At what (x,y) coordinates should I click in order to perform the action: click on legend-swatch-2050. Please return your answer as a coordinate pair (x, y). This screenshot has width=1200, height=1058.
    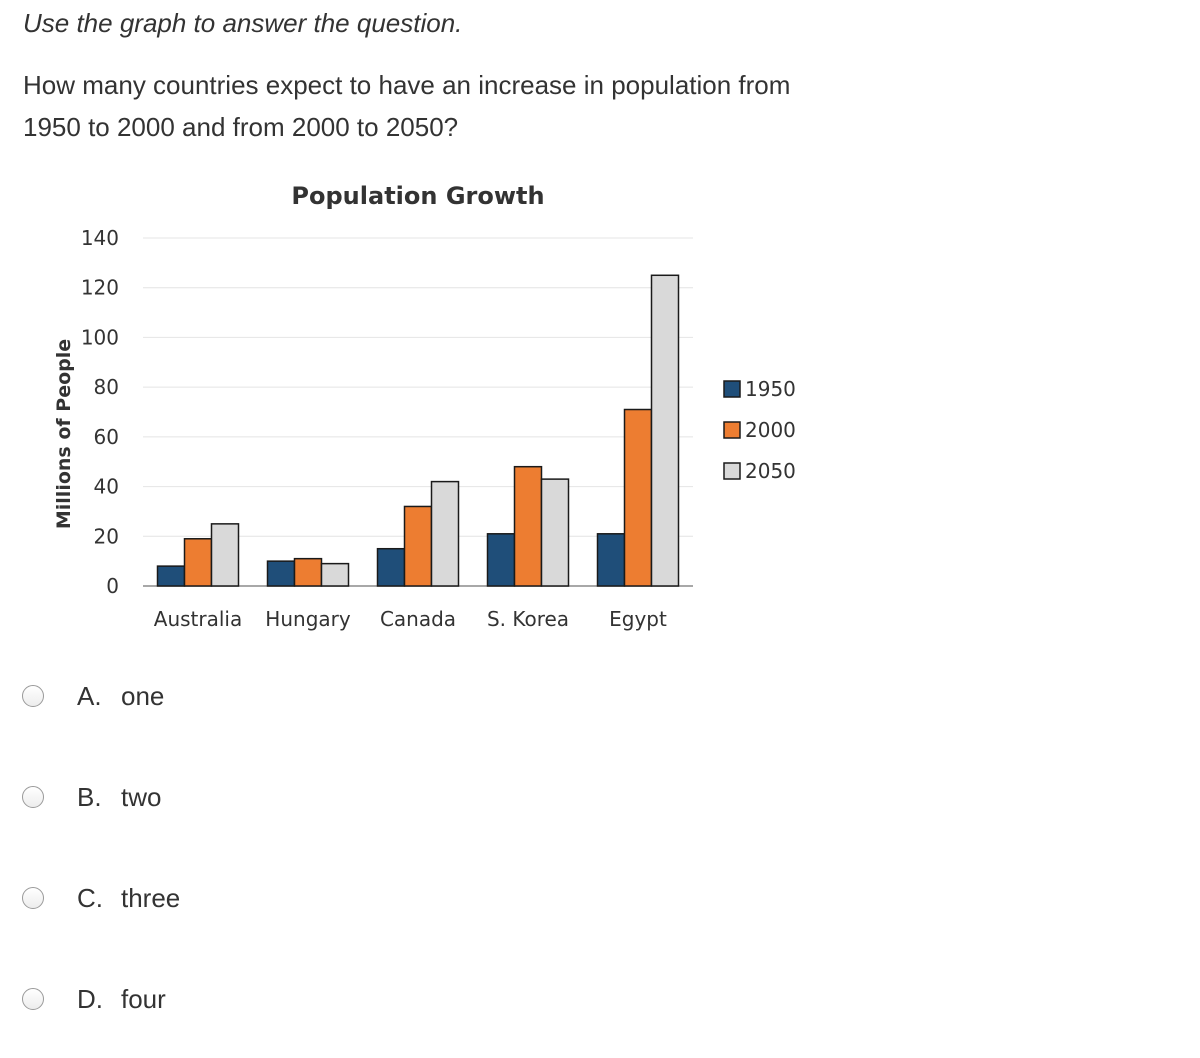
    Looking at the image, I should click on (732, 471).